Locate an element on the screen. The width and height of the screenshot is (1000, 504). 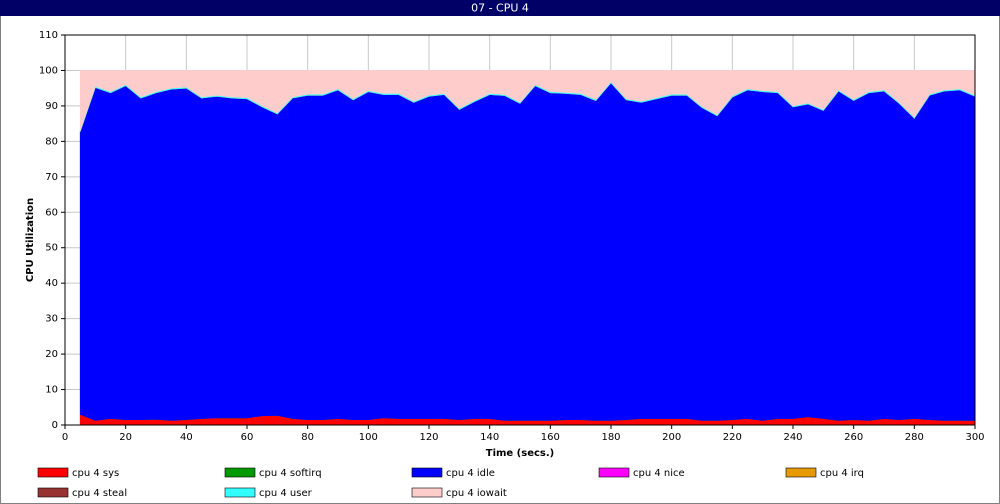
y-tick-label: 70 is located at coordinates (51, 177).